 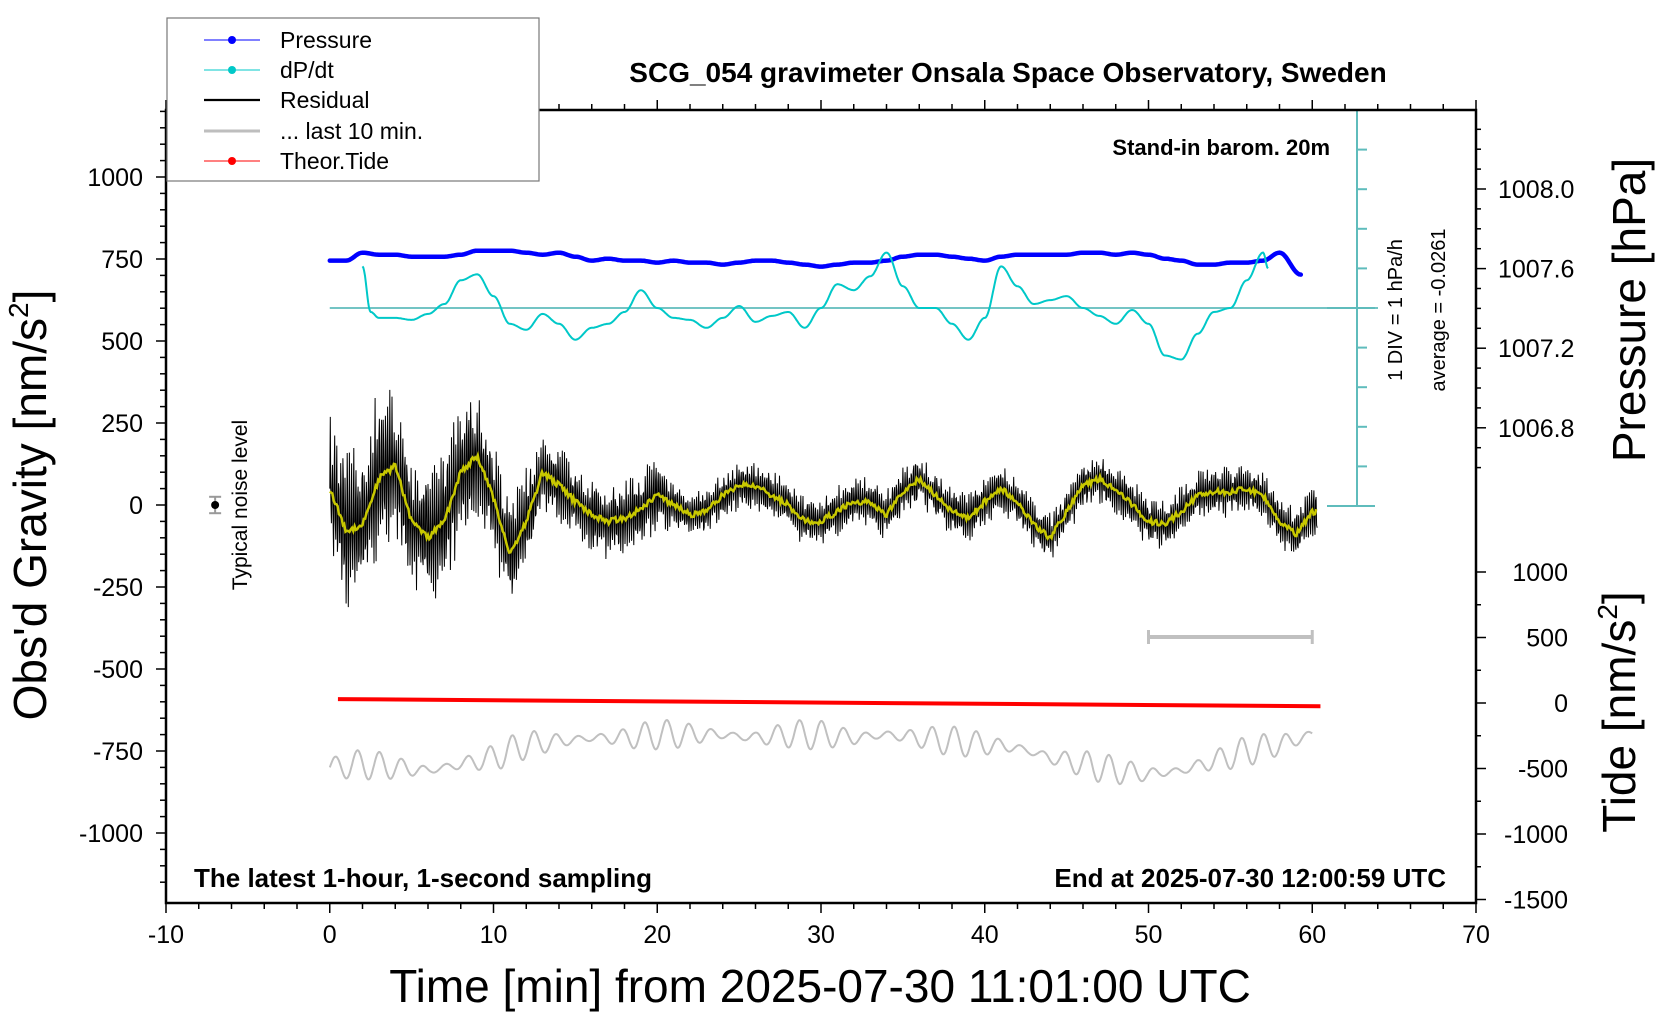 What do you see at coordinates (115, 178) in the screenshot?
I see `y-left-tick-label: 1000` at bounding box center [115, 178].